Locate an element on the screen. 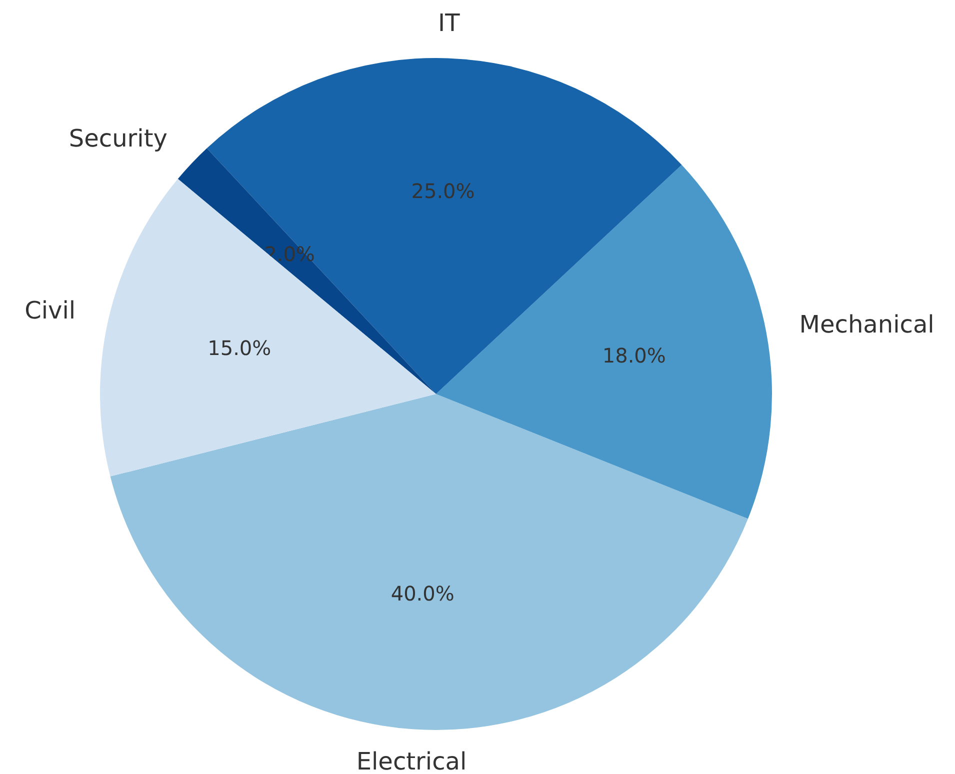 The image size is (955, 774). slice-label: Electrical is located at coordinates (411, 760).